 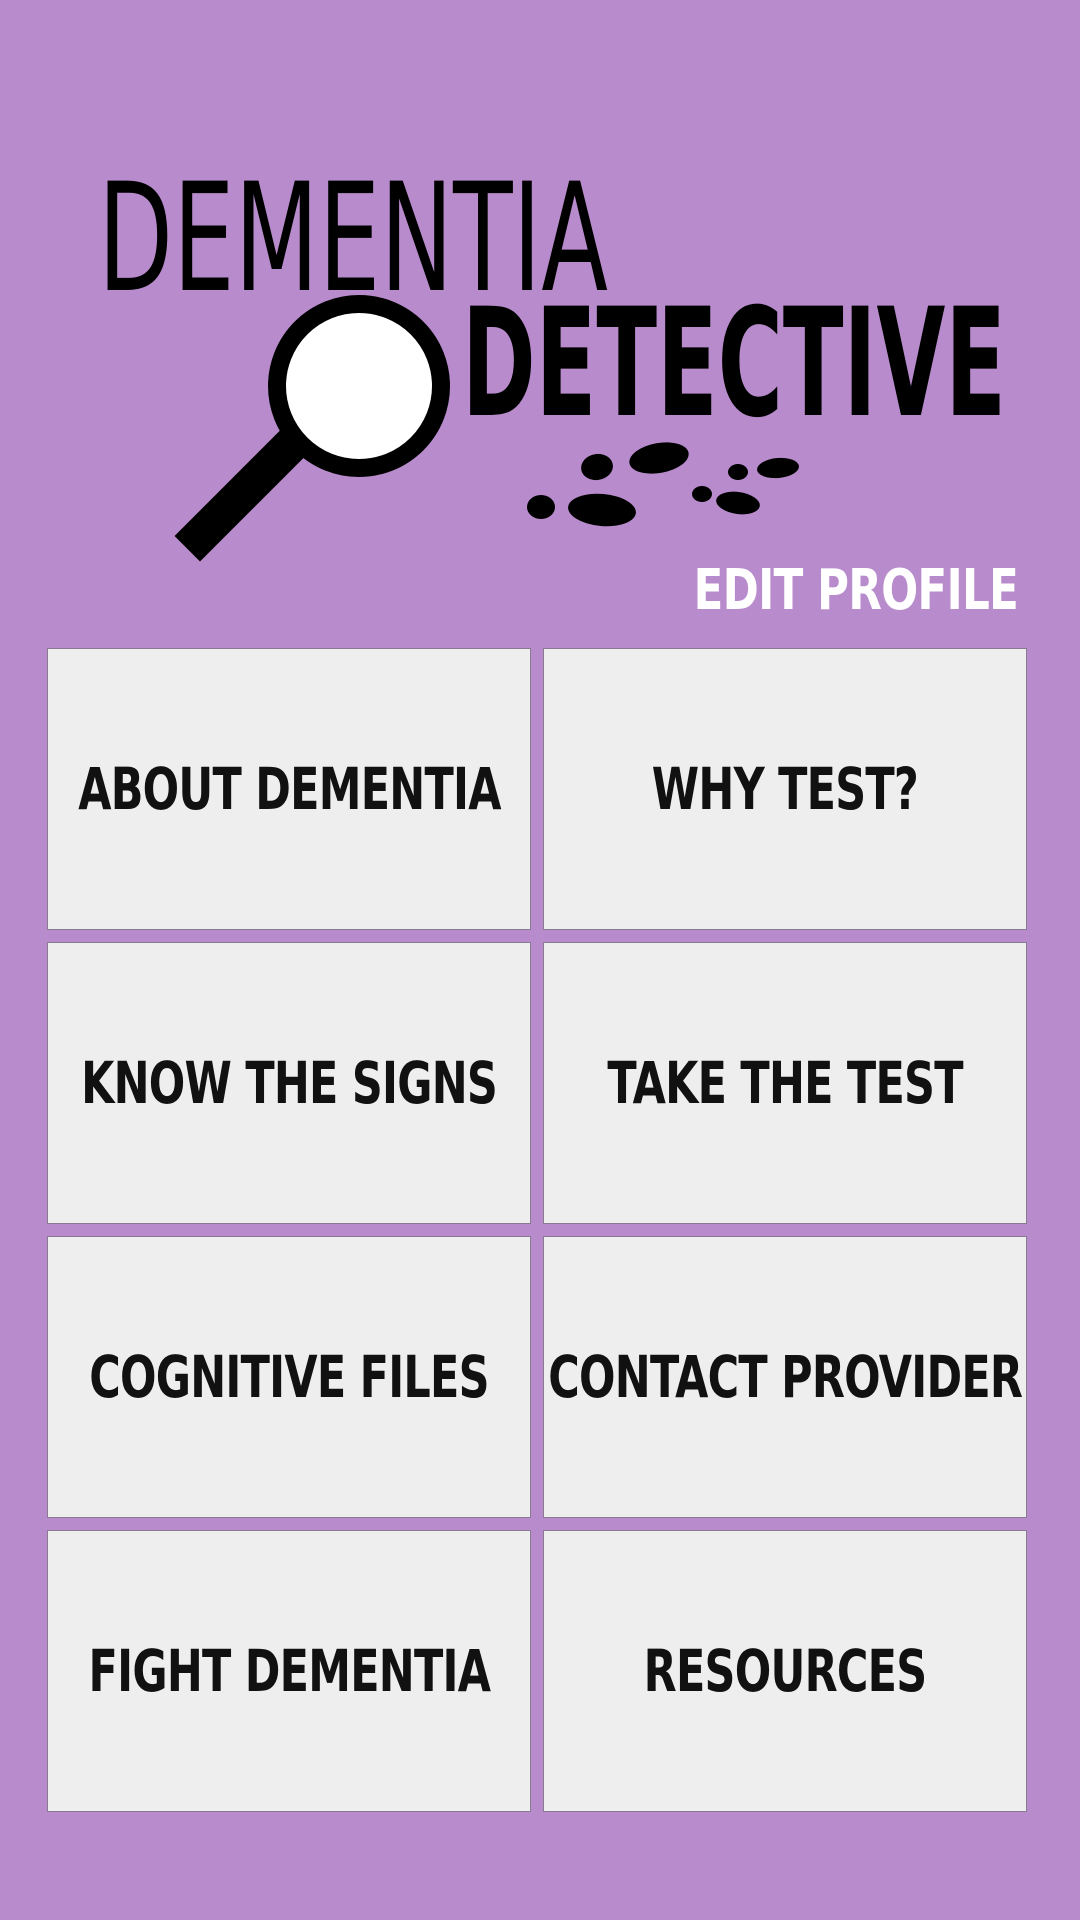 I want to click on menu-tile-label: COGNITIVE FILES, so click(x=289, y=1377).